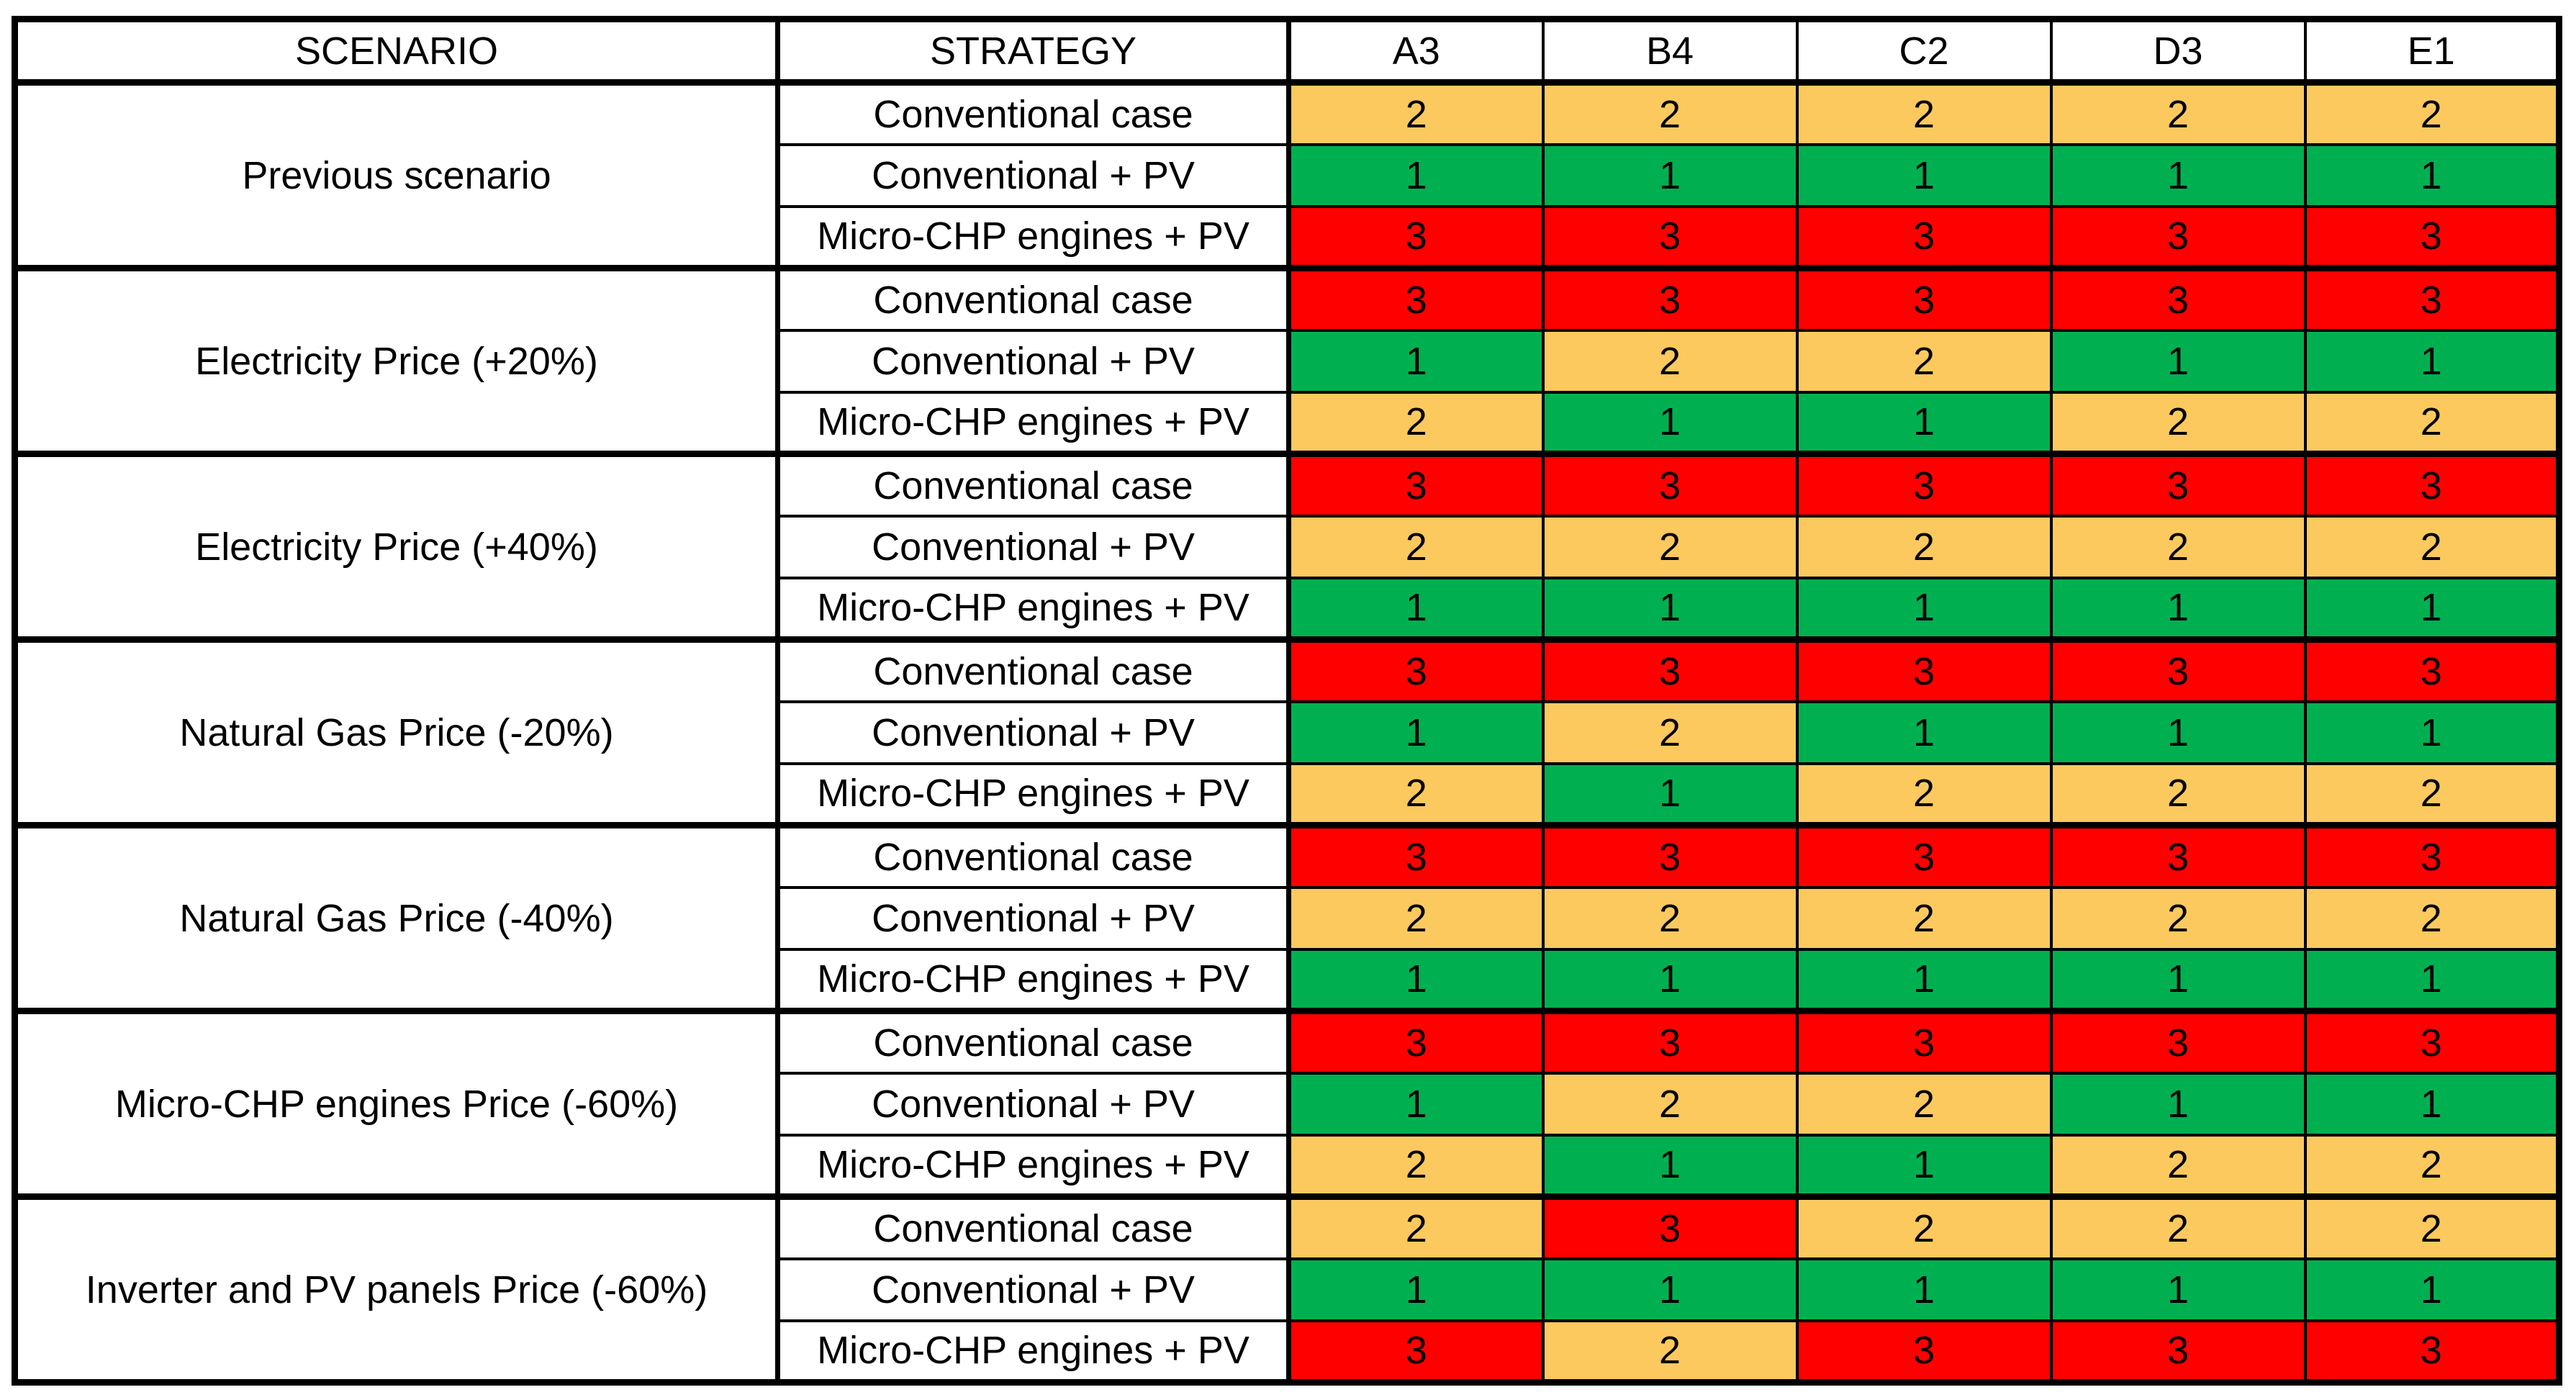  What do you see at coordinates (396, 51) in the screenshot?
I see `header-scenario: SCENARIO` at bounding box center [396, 51].